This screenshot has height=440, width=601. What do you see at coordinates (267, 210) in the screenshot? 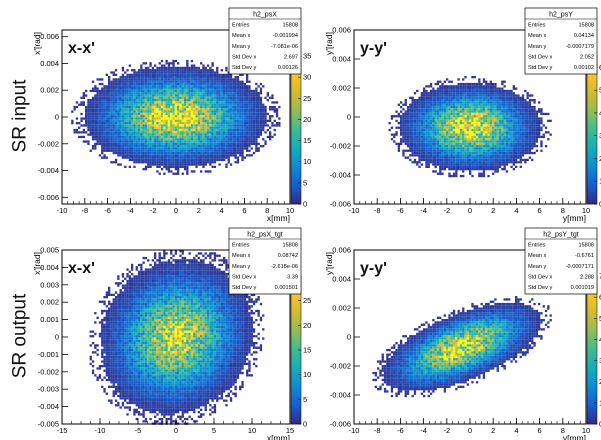
I see `x-tick-label: 8` at bounding box center [267, 210].